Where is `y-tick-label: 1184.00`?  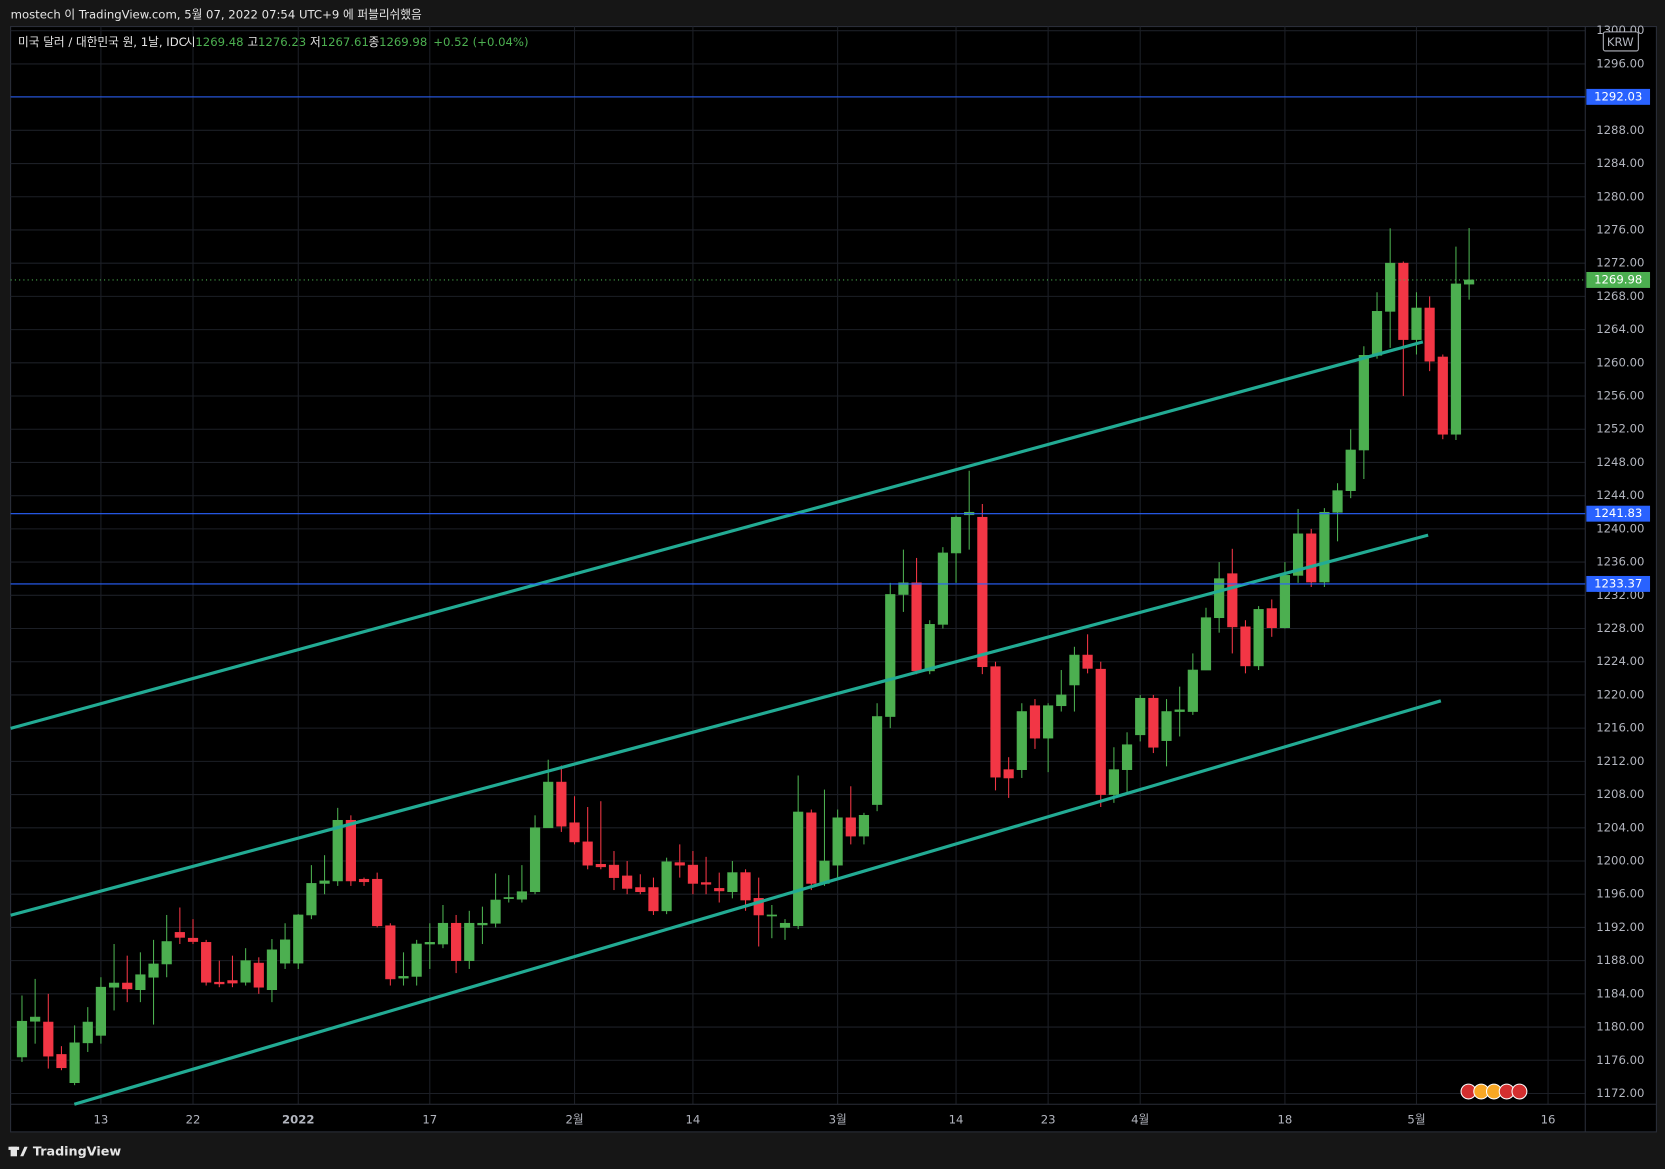
y-tick-label: 1184.00 is located at coordinates (1620, 993).